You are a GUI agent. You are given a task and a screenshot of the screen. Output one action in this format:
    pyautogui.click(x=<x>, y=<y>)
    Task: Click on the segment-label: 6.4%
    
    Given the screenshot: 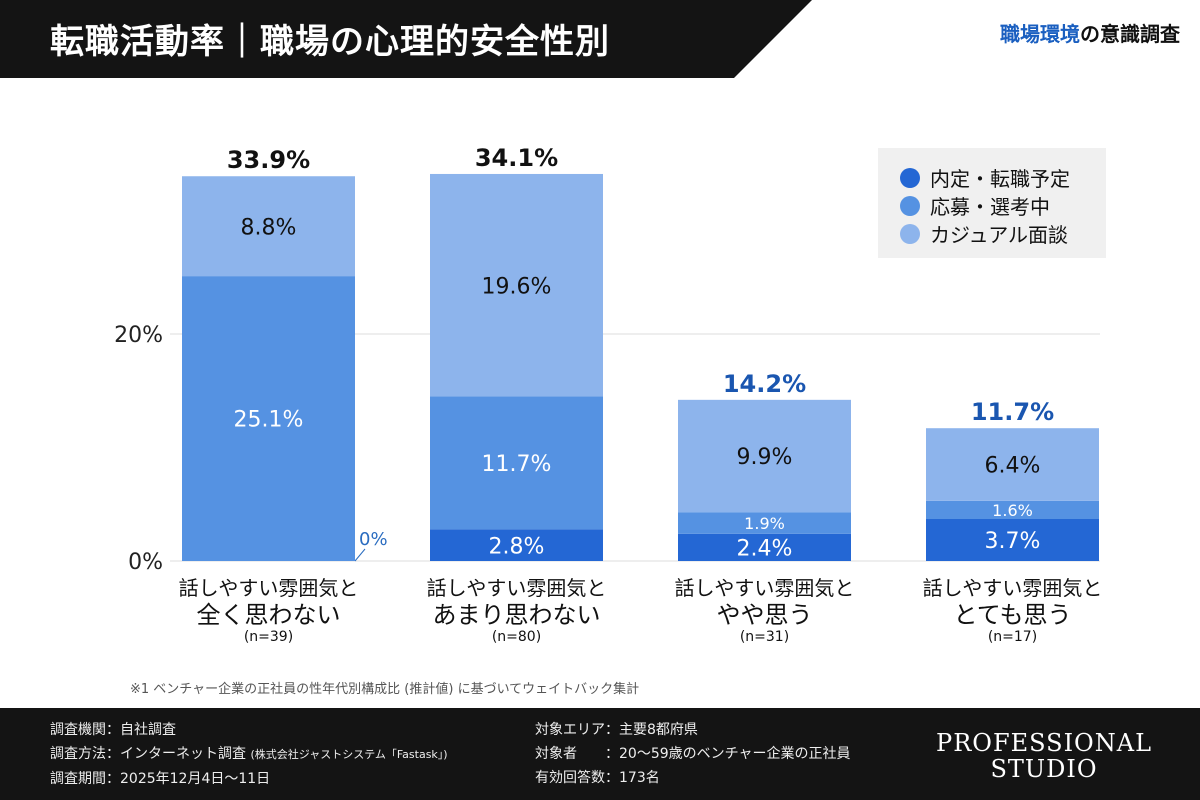 What is the action you would take?
    pyautogui.click(x=1013, y=466)
    